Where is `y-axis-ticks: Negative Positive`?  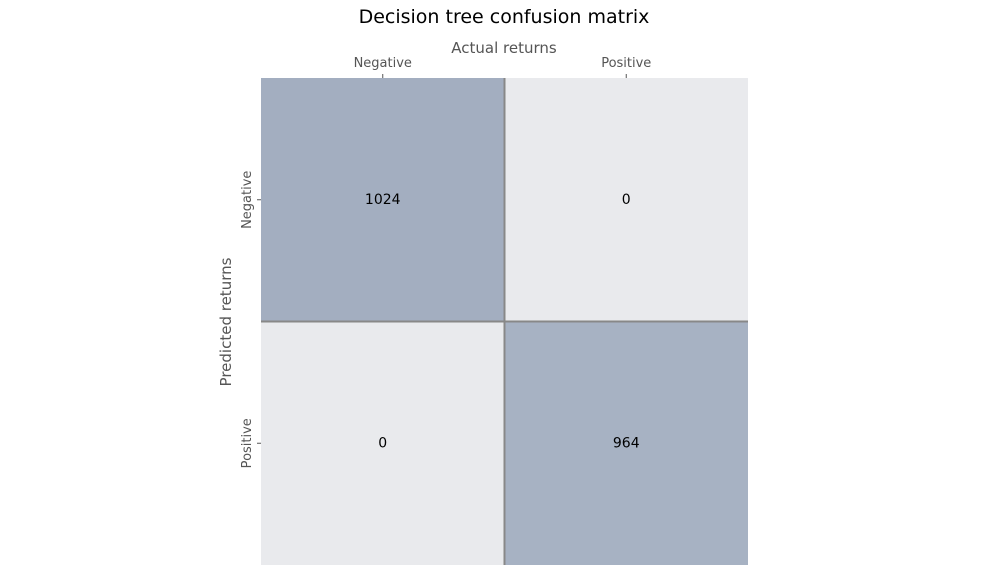
y-axis-ticks: Negative Positive is located at coordinates (250, 319).